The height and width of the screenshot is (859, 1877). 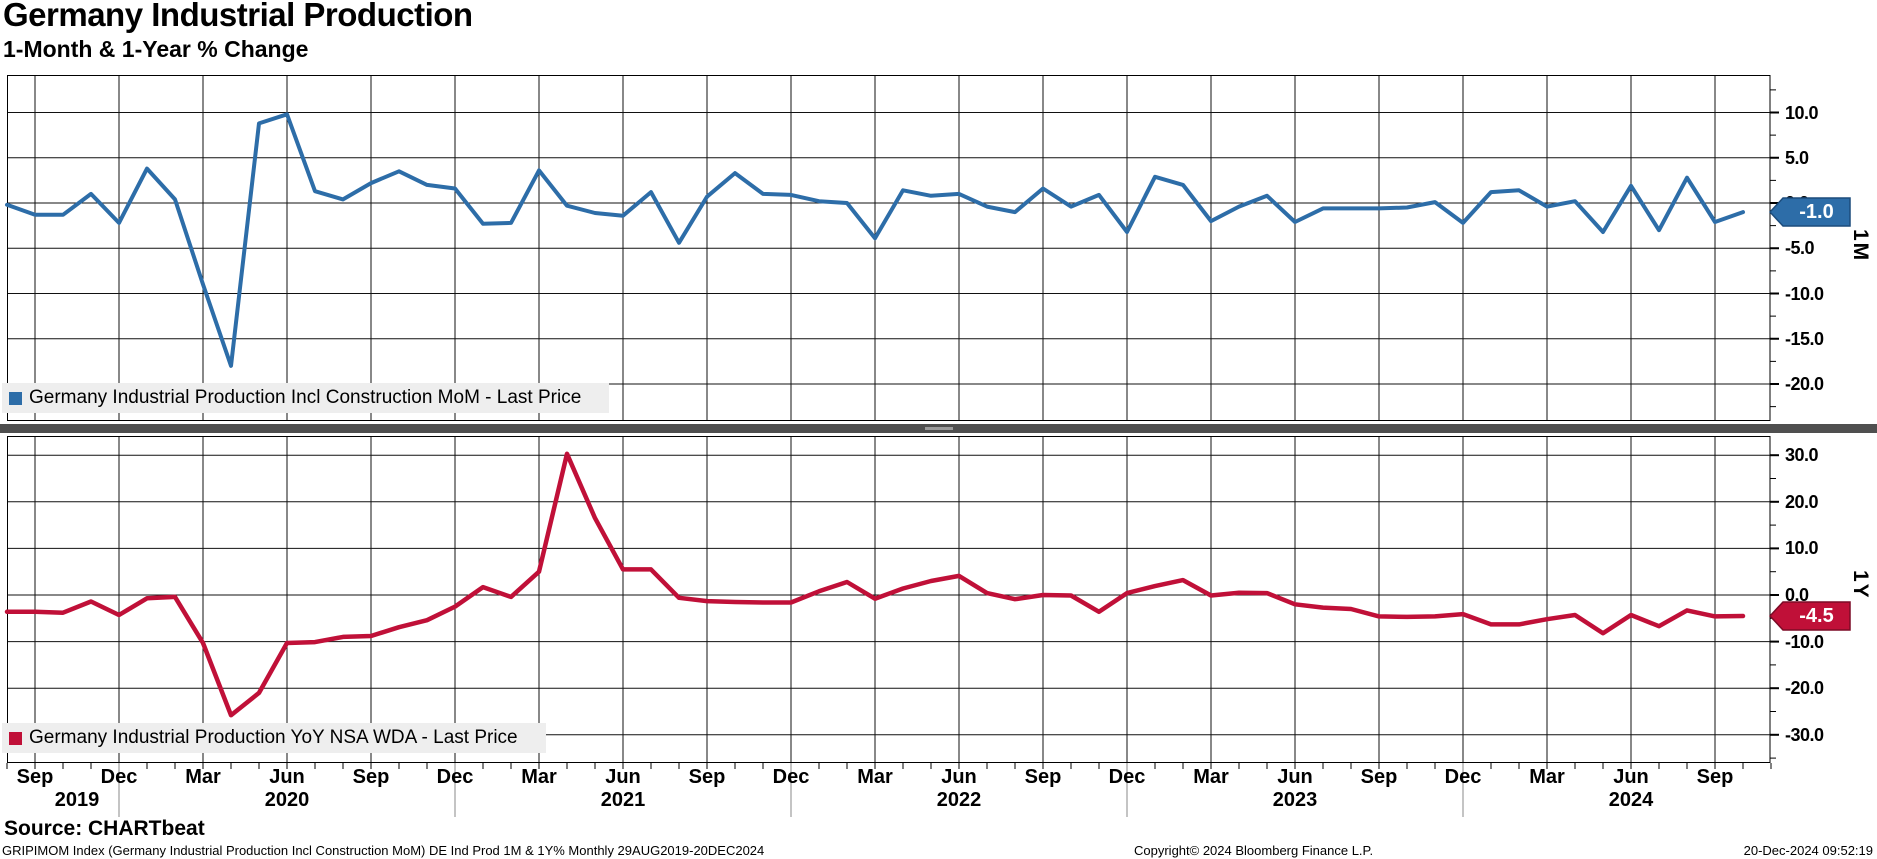 What do you see at coordinates (1804, 293) in the screenshot?
I see `y-tick-label-1M: -10.0` at bounding box center [1804, 293].